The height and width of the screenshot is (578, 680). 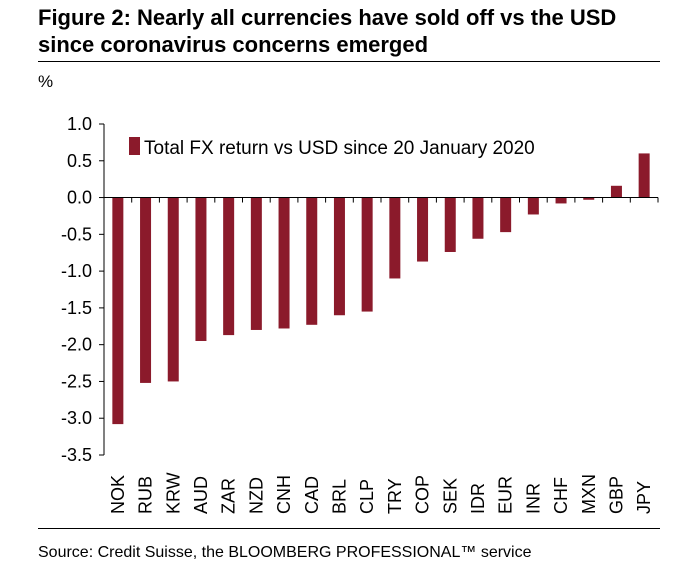 What do you see at coordinates (644, 175) in the screenshot?
I see `bar-jpy` at bounding box center [644, 175].